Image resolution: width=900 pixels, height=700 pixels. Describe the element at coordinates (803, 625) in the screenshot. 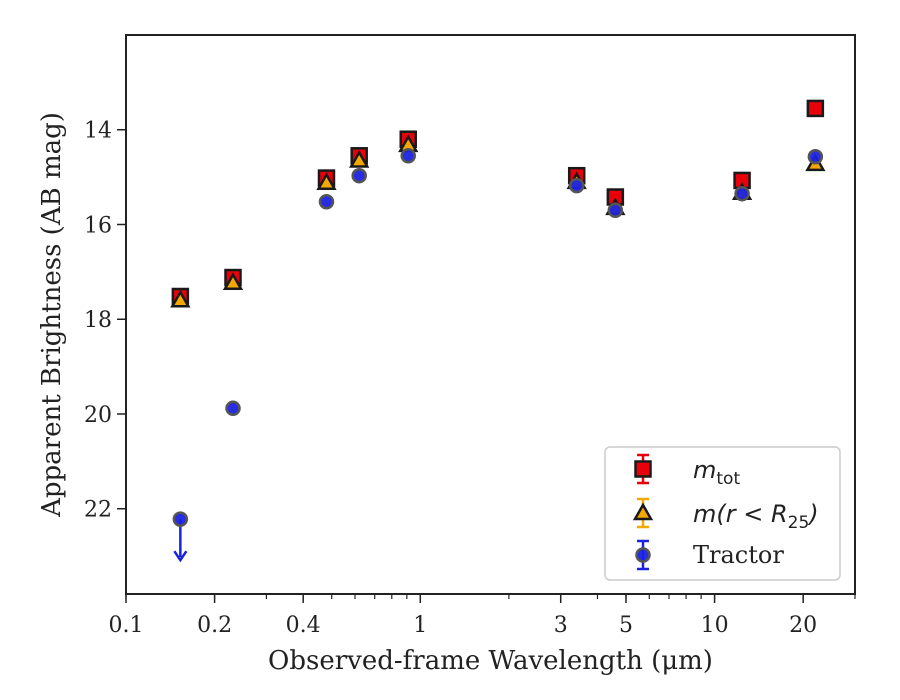

I see `x-tick-label: 20` at that location.